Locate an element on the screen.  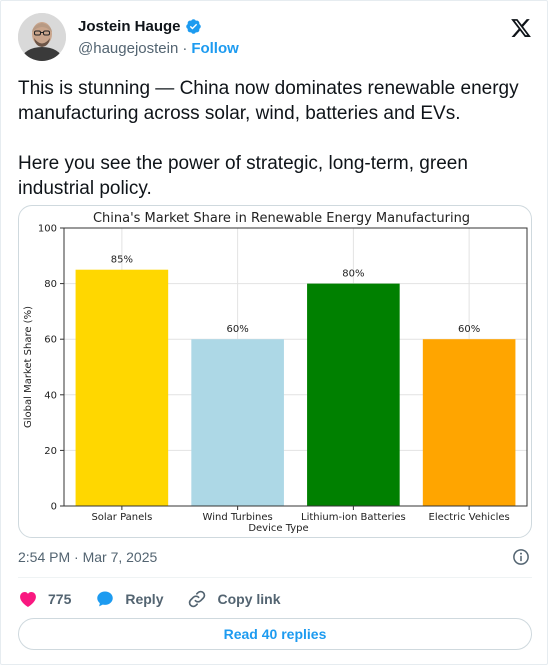
x-tick-label: Solar Panels is located at coordinates (121, 517).